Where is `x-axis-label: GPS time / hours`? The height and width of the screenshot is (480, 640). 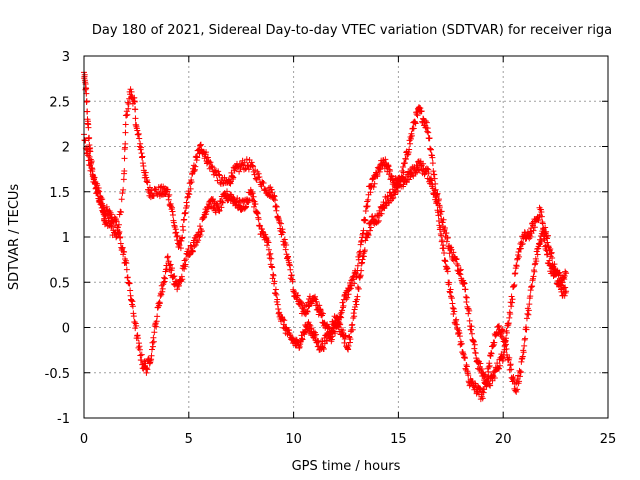 x-axis-label: GPS time / hours is located at coordinates (346, 466).